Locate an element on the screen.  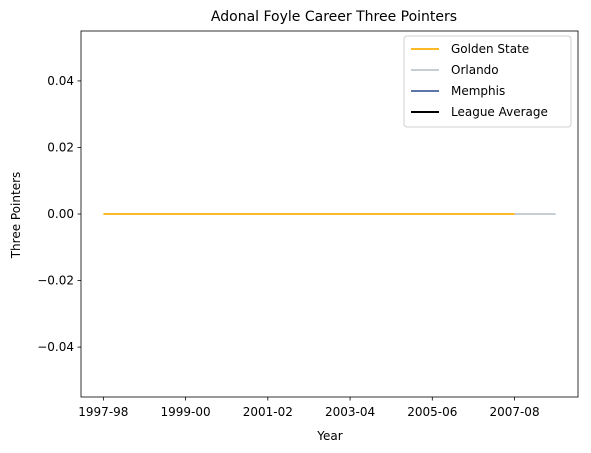
legend-frame is located at coordinates (487, 81).